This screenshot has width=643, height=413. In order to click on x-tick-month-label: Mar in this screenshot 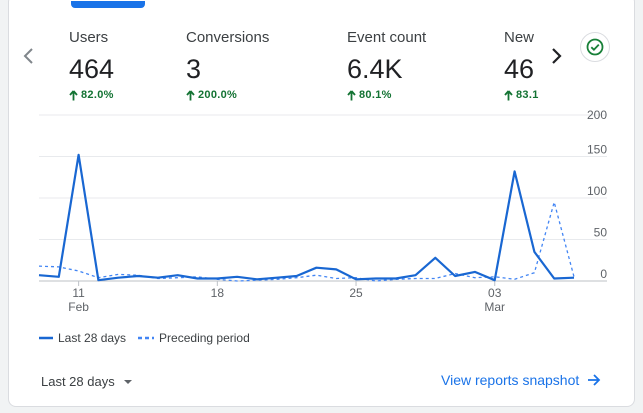, I will do `click(494, 307)`.